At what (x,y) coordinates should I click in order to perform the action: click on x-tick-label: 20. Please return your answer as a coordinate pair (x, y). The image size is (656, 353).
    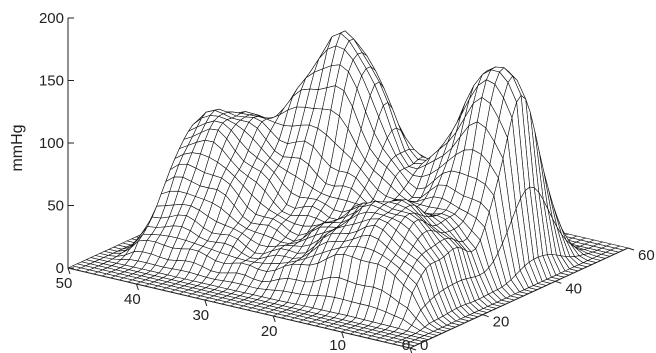
    Looking at the image, I should click on (269, 331).